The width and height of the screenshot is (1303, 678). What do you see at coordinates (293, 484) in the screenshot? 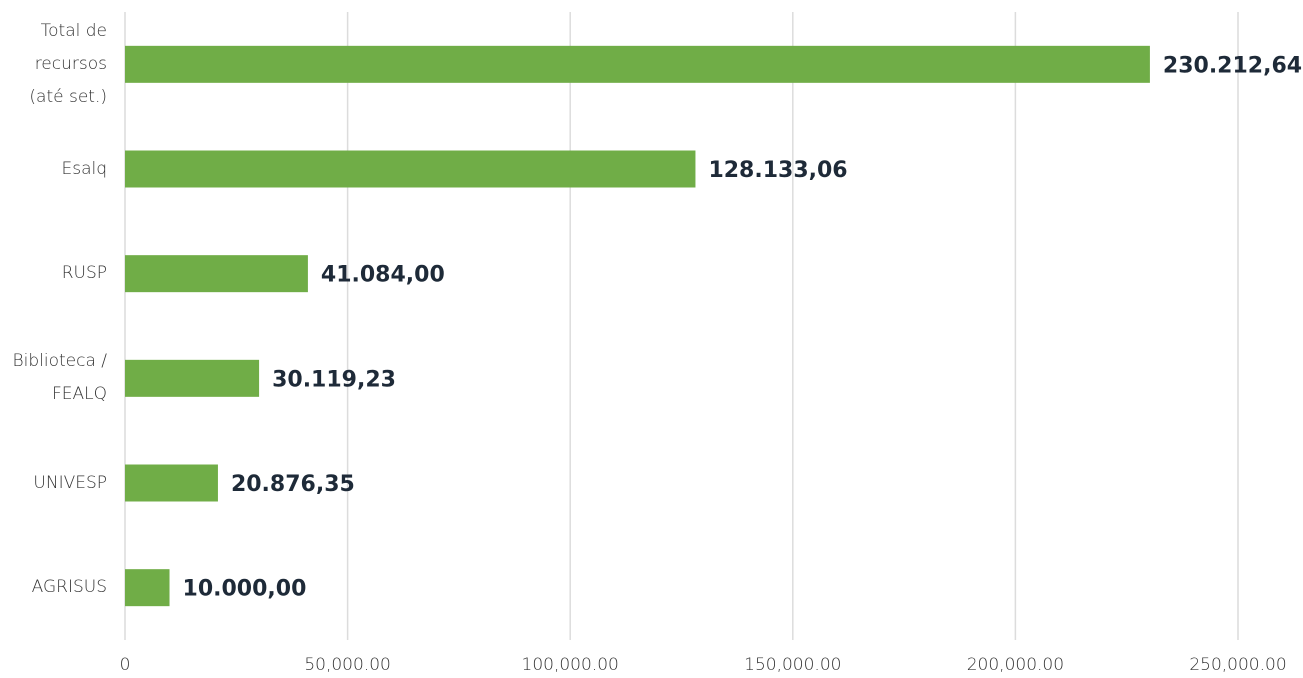
I see `value-label: 20.876,35` at bounding box center [293, 484].